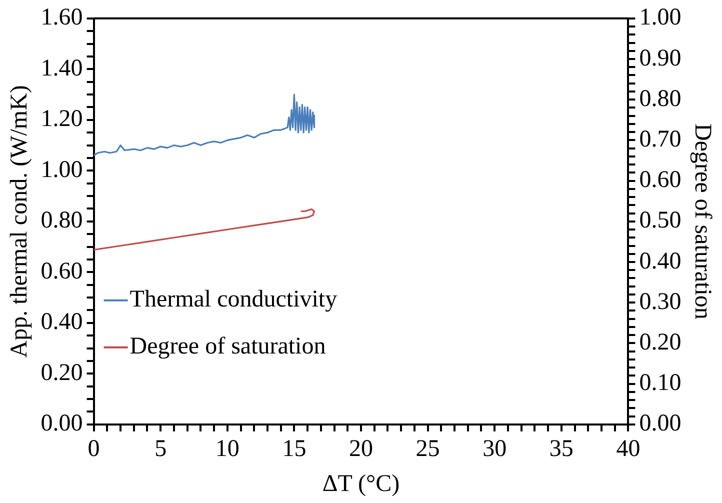 The image size is (722, 503). Describe the element at coordinates (227, 449) in the screenshot. I see `x-tick-label: 10` at that location.